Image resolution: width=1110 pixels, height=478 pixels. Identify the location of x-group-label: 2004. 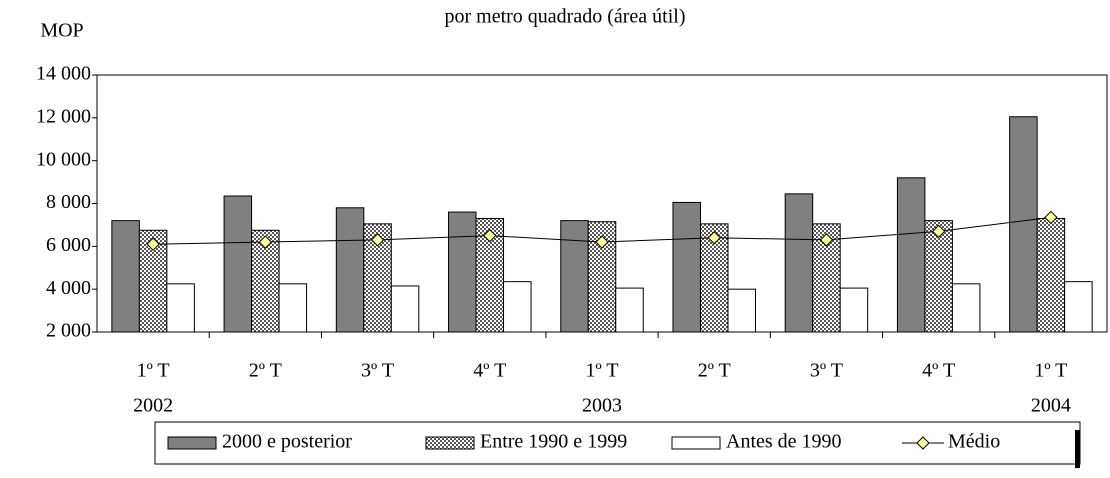
(1051, 406).